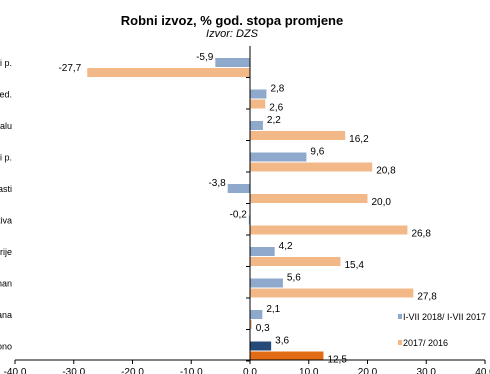 The width and height of the screenshot is (490, 374). I want to click on data-label-series-2: 0,3, so click(263, 328).